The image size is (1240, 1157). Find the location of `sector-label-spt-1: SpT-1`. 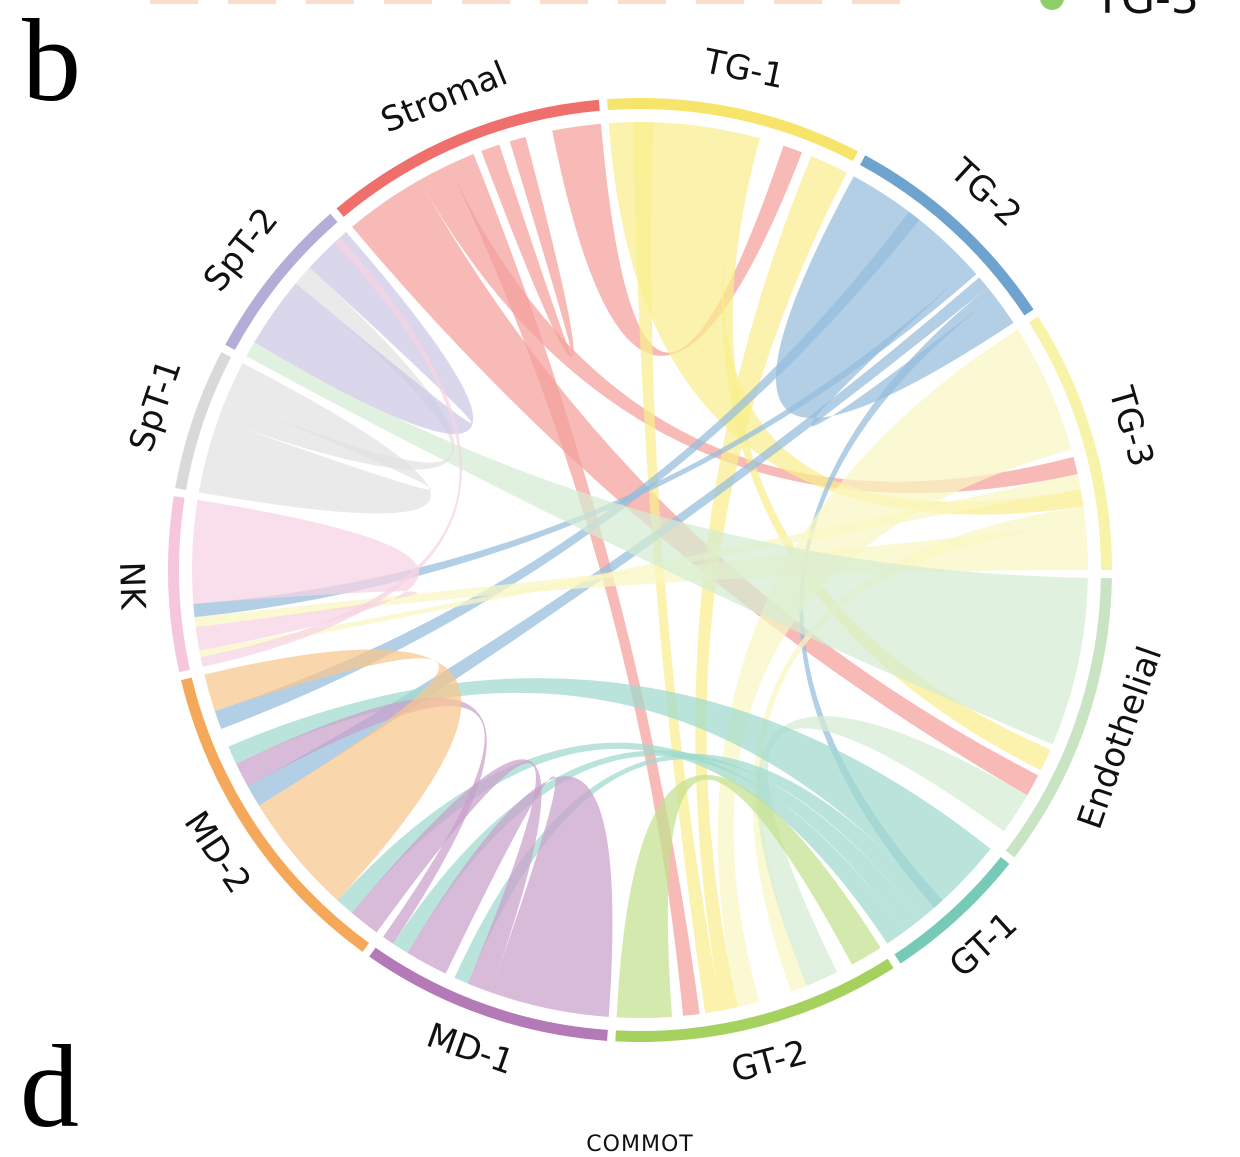

sector-label-spt-1: SpT-1 is located at coordinates (155, 405).